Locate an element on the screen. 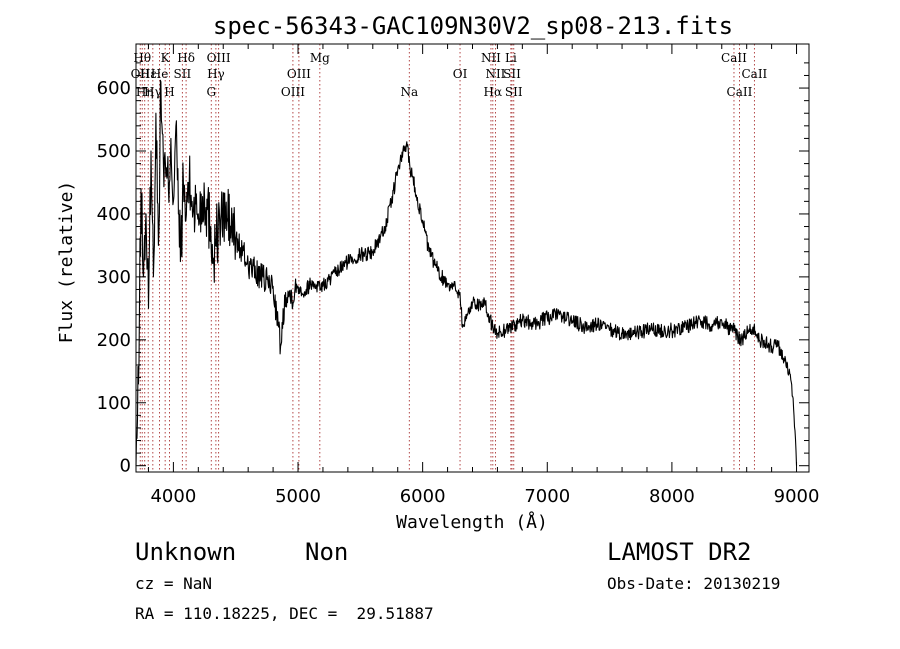  y-tick-label: 400 is located at coordinates (114, 214).